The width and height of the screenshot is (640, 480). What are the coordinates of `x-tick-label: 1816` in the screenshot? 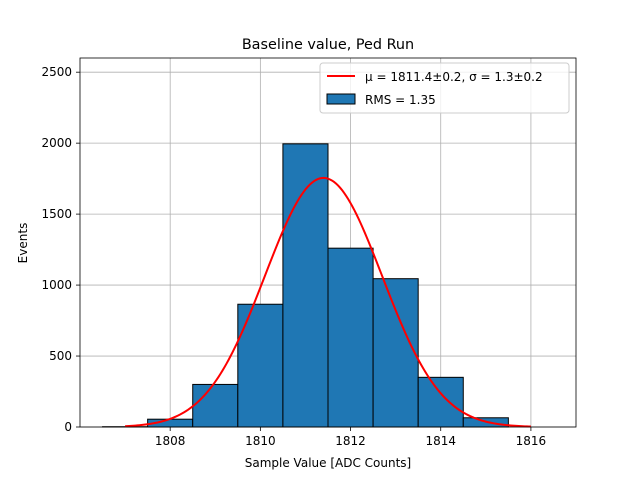 It's located at (531, 441).